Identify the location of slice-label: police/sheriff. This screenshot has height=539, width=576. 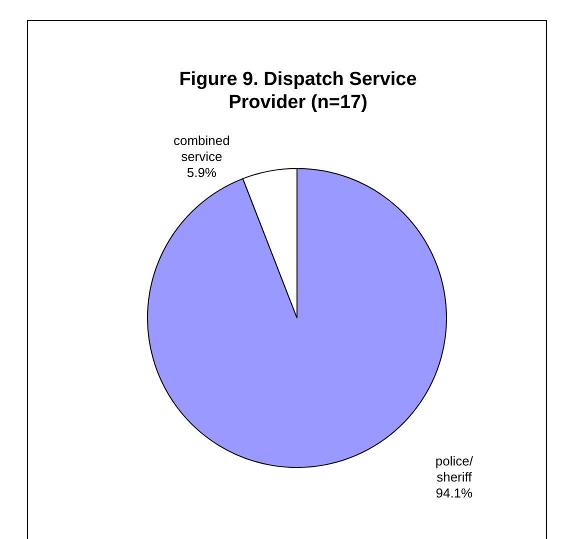
(454, 469).